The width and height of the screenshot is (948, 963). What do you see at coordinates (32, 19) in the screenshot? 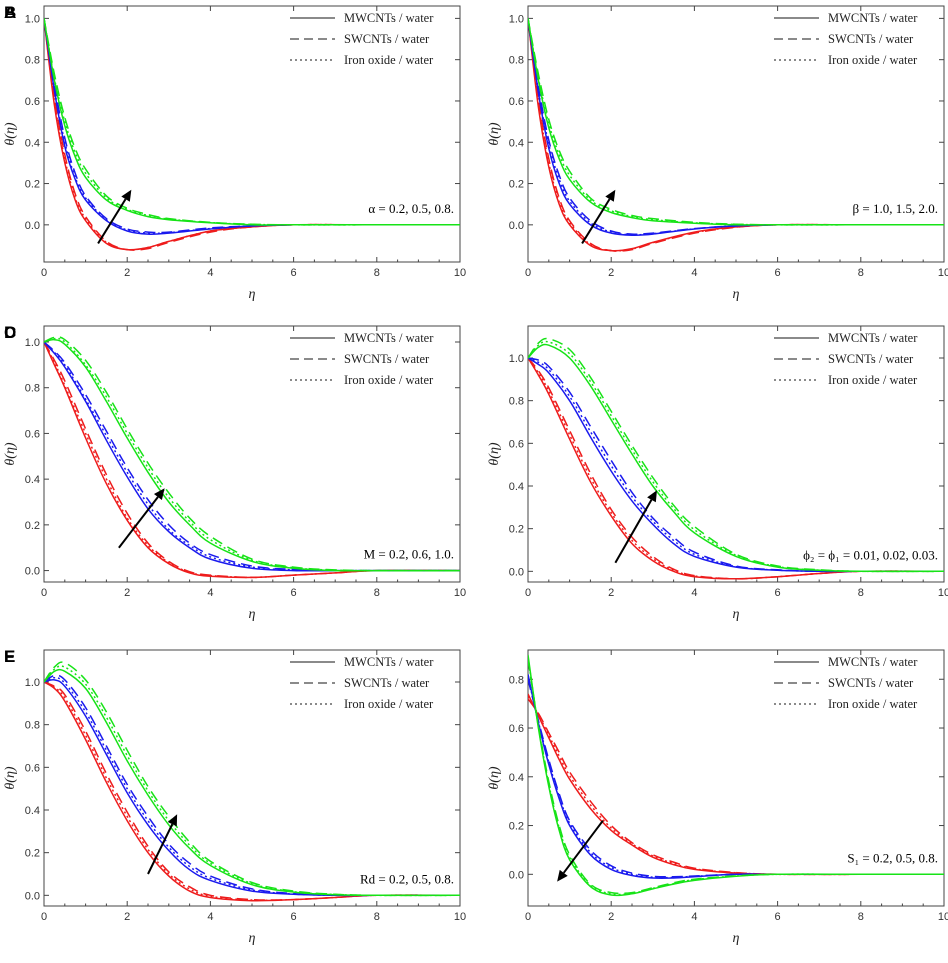
I see `panel-a-ytick-label: 1.0` at bounding box center [32, 19].